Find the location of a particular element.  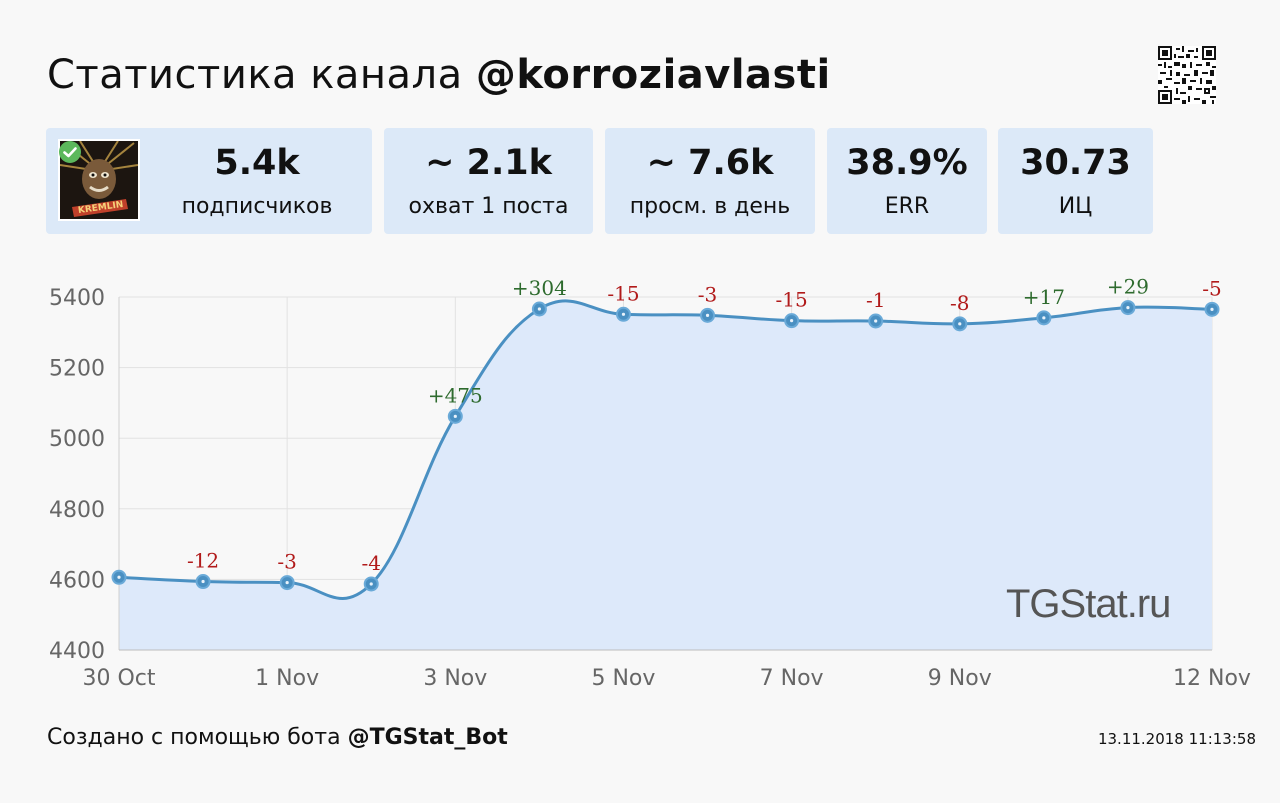

err-value: 38.9% is located at coordinates (907, 163).